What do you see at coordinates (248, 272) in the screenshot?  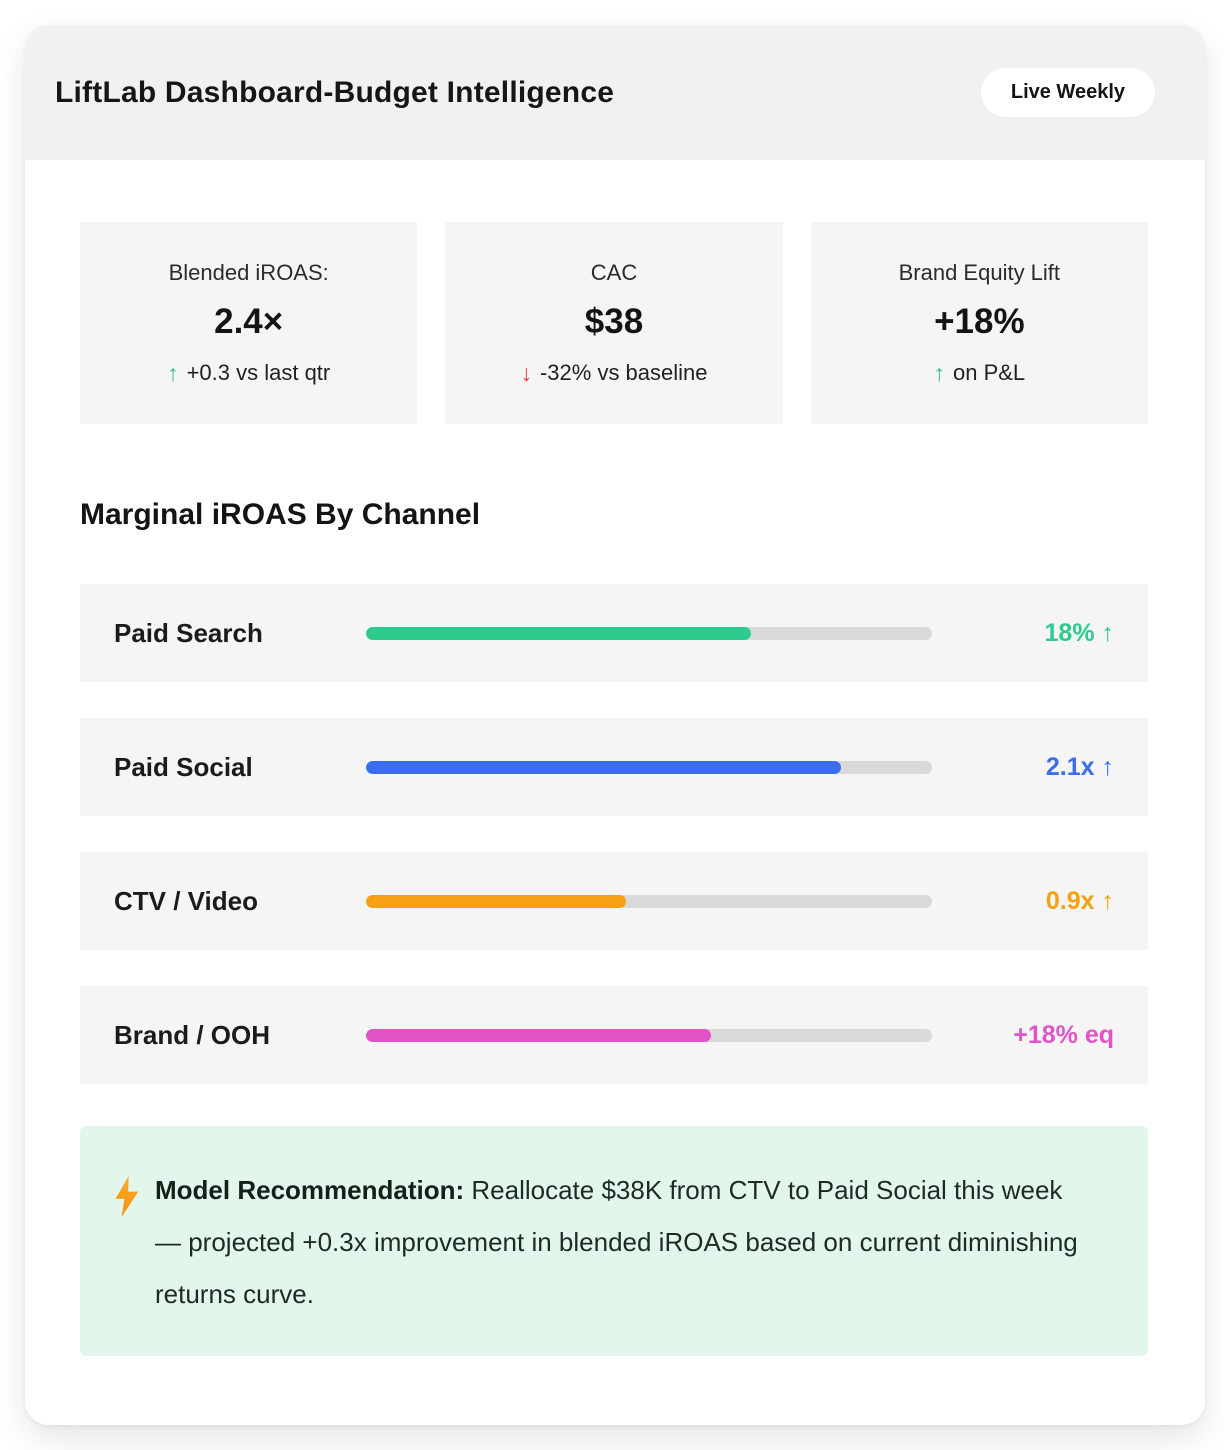 I see `kpi-label: Blended iROAS:` at bounding box center [248, 272].